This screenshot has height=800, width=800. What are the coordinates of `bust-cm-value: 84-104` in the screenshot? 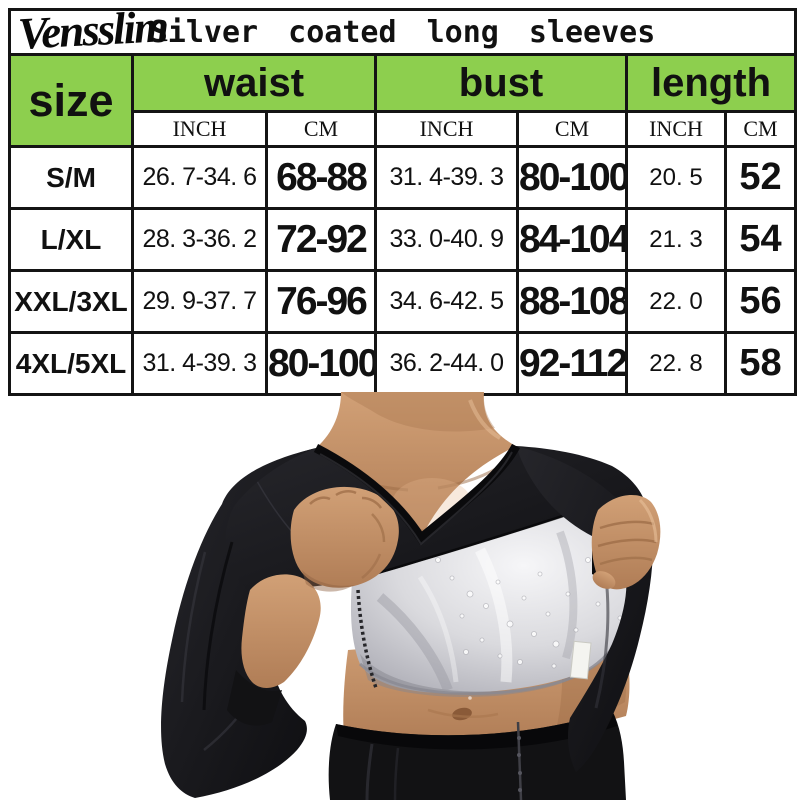 It's located at (572, 239).